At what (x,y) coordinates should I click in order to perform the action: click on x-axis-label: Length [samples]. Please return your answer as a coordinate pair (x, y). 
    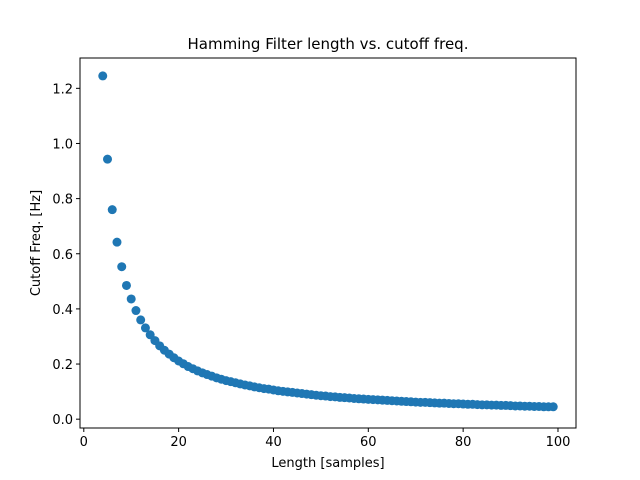
    Looking at the image, I should click on (327, 463).